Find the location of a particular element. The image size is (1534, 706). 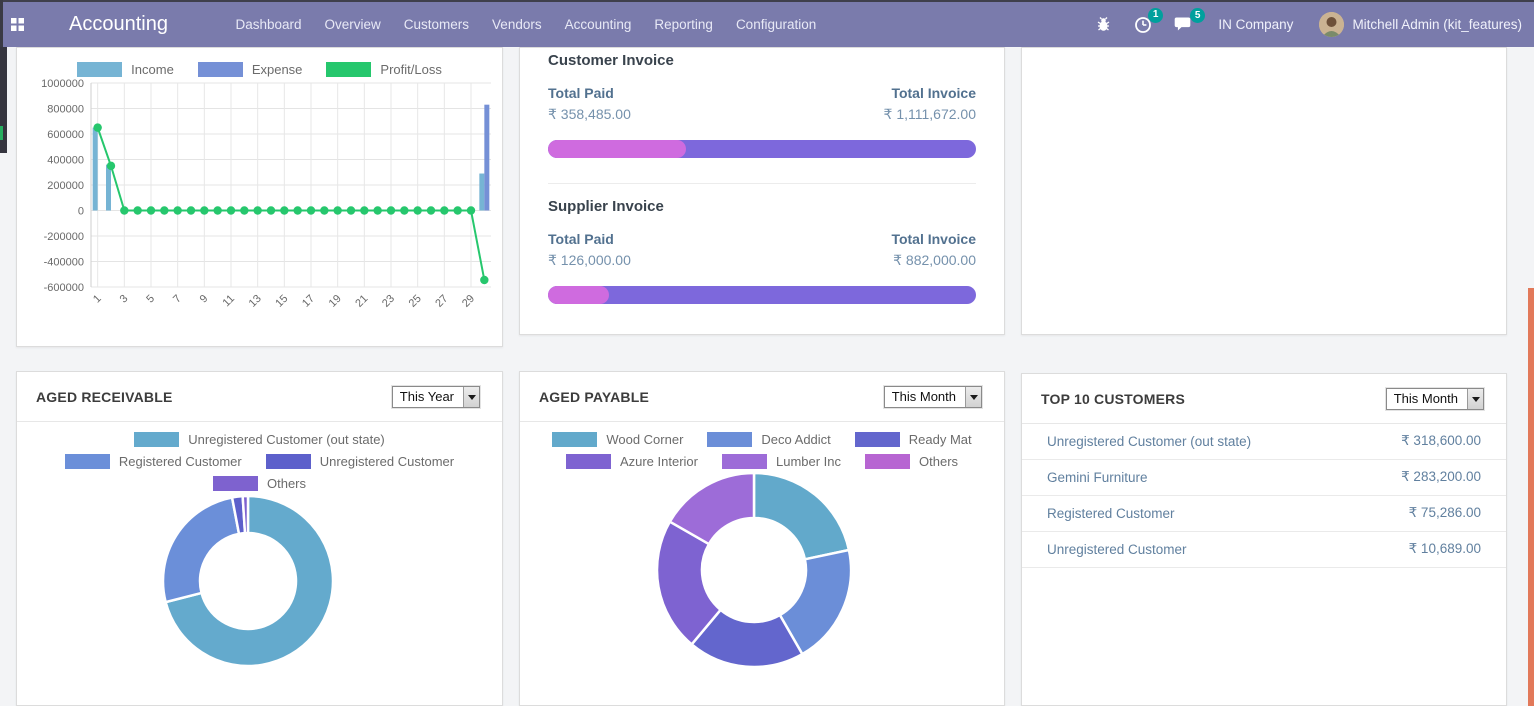

legend-item: Unregistered Customer is located at coordinates (360, 461).